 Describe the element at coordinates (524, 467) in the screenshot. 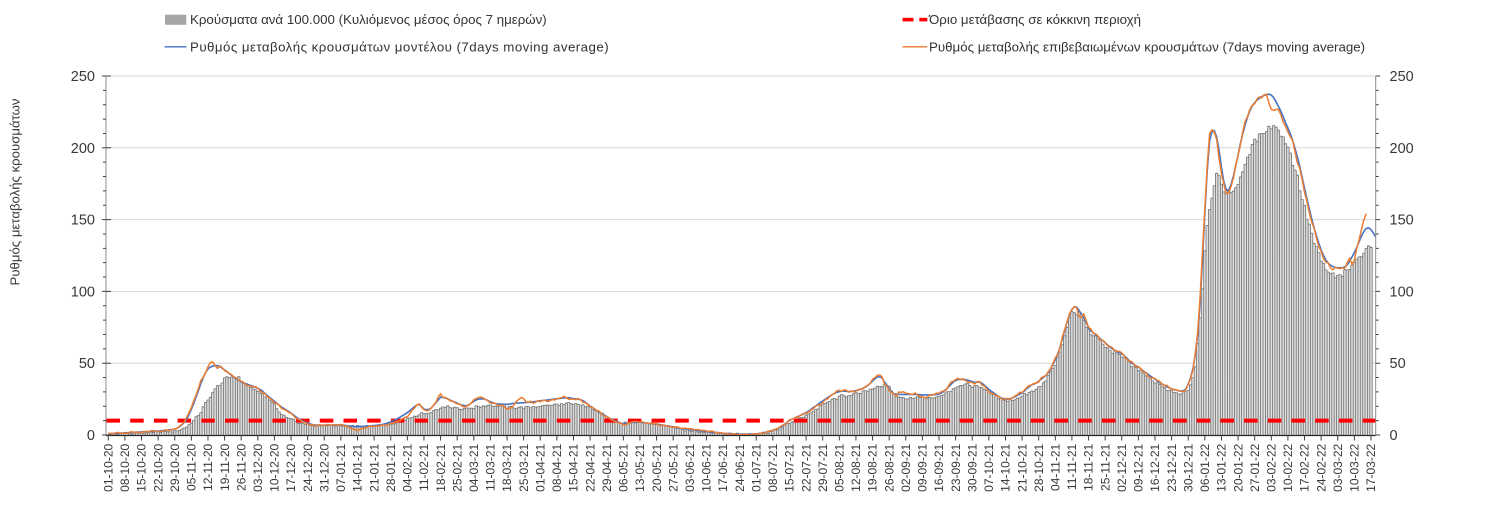

I see `svg-text: 25-03-21` at that location.